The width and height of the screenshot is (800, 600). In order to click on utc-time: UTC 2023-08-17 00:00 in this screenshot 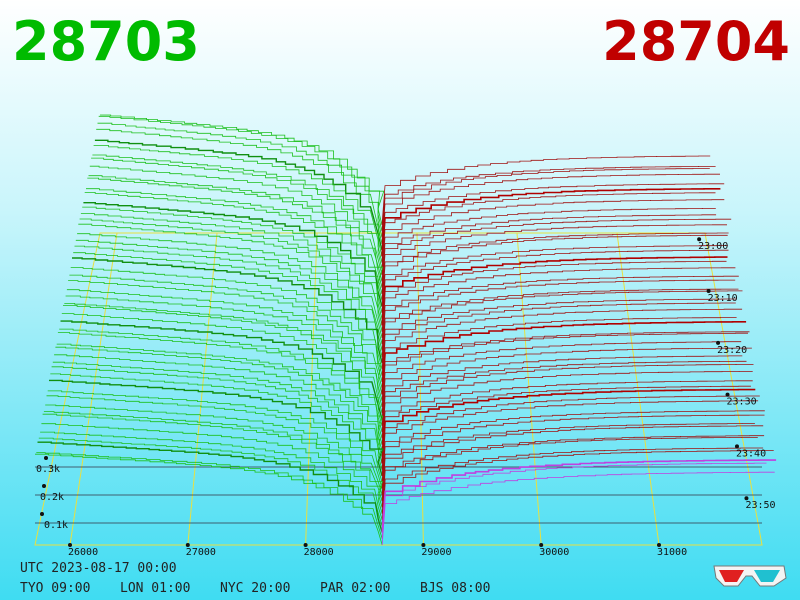, I will do `click(98, 568)`.